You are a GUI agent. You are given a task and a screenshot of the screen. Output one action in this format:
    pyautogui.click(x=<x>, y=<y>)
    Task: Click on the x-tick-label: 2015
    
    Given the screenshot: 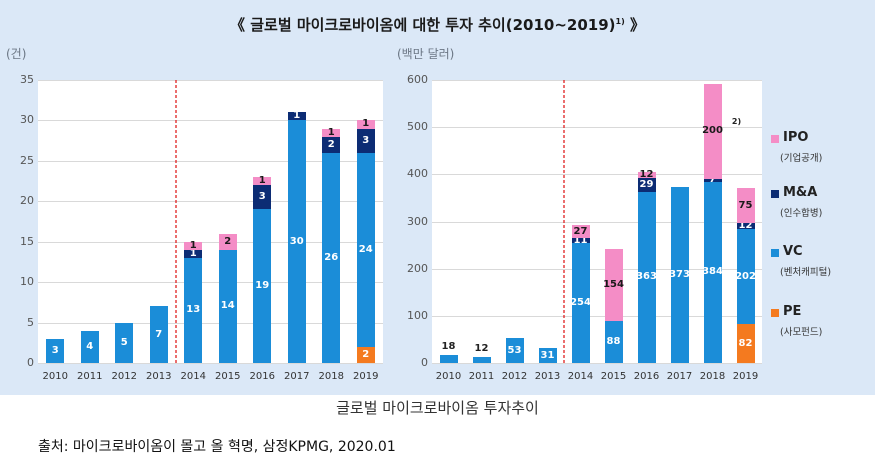 What is the action you would take?
    pyautogui.click(x=228, y=376)
    